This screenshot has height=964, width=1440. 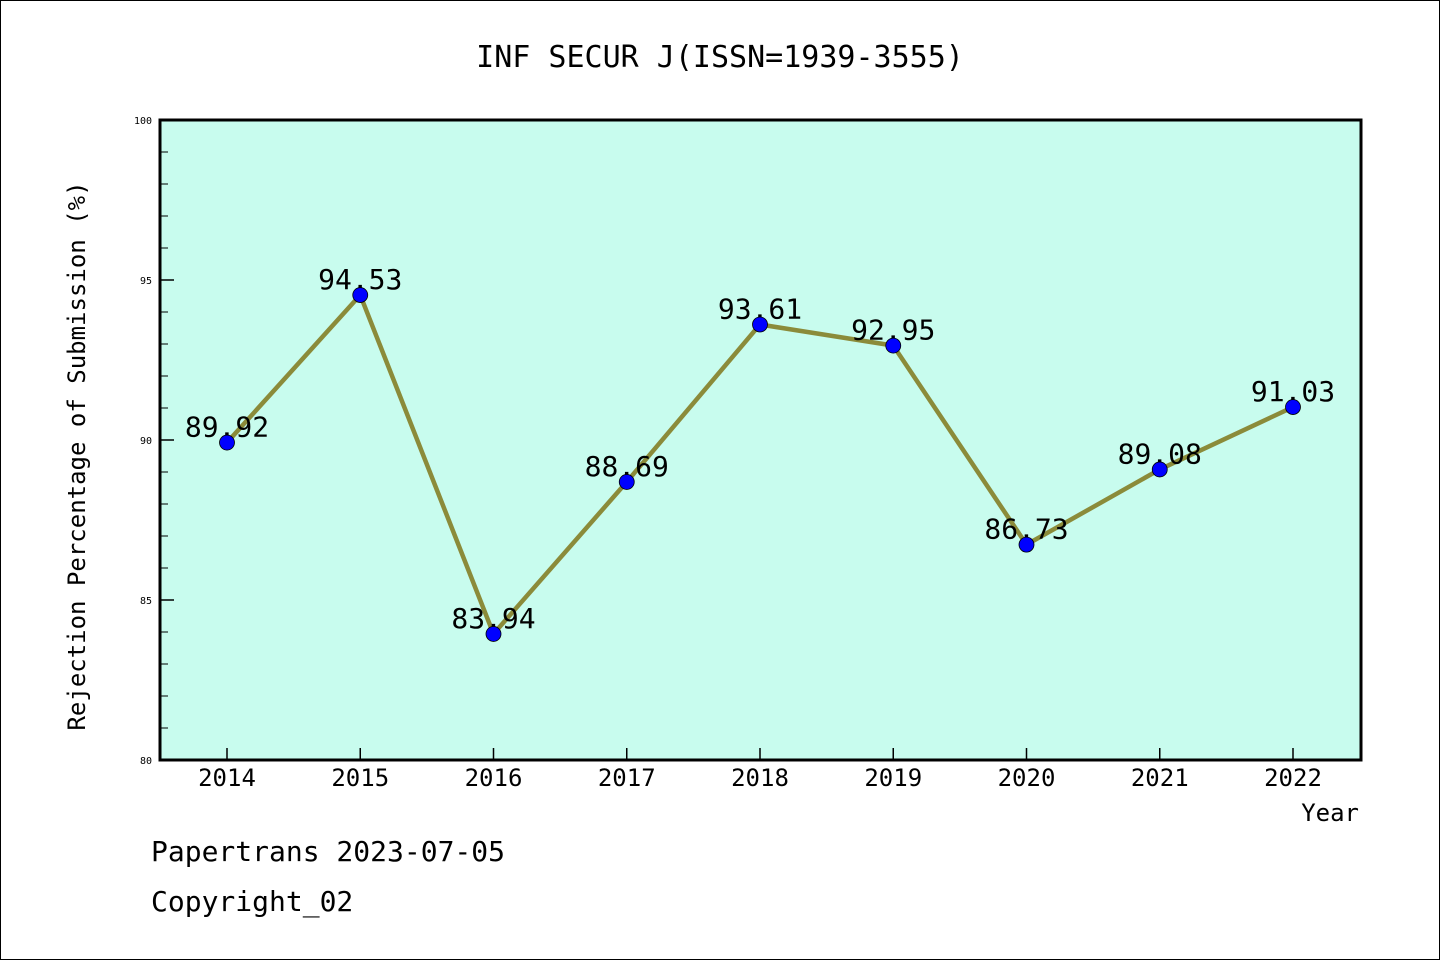 What do you see at coordinates (77, 455) in the screenshot?
I see `y-axis-label: Rejection Percentage of Submission (%)` at bounding box center [77, 455].